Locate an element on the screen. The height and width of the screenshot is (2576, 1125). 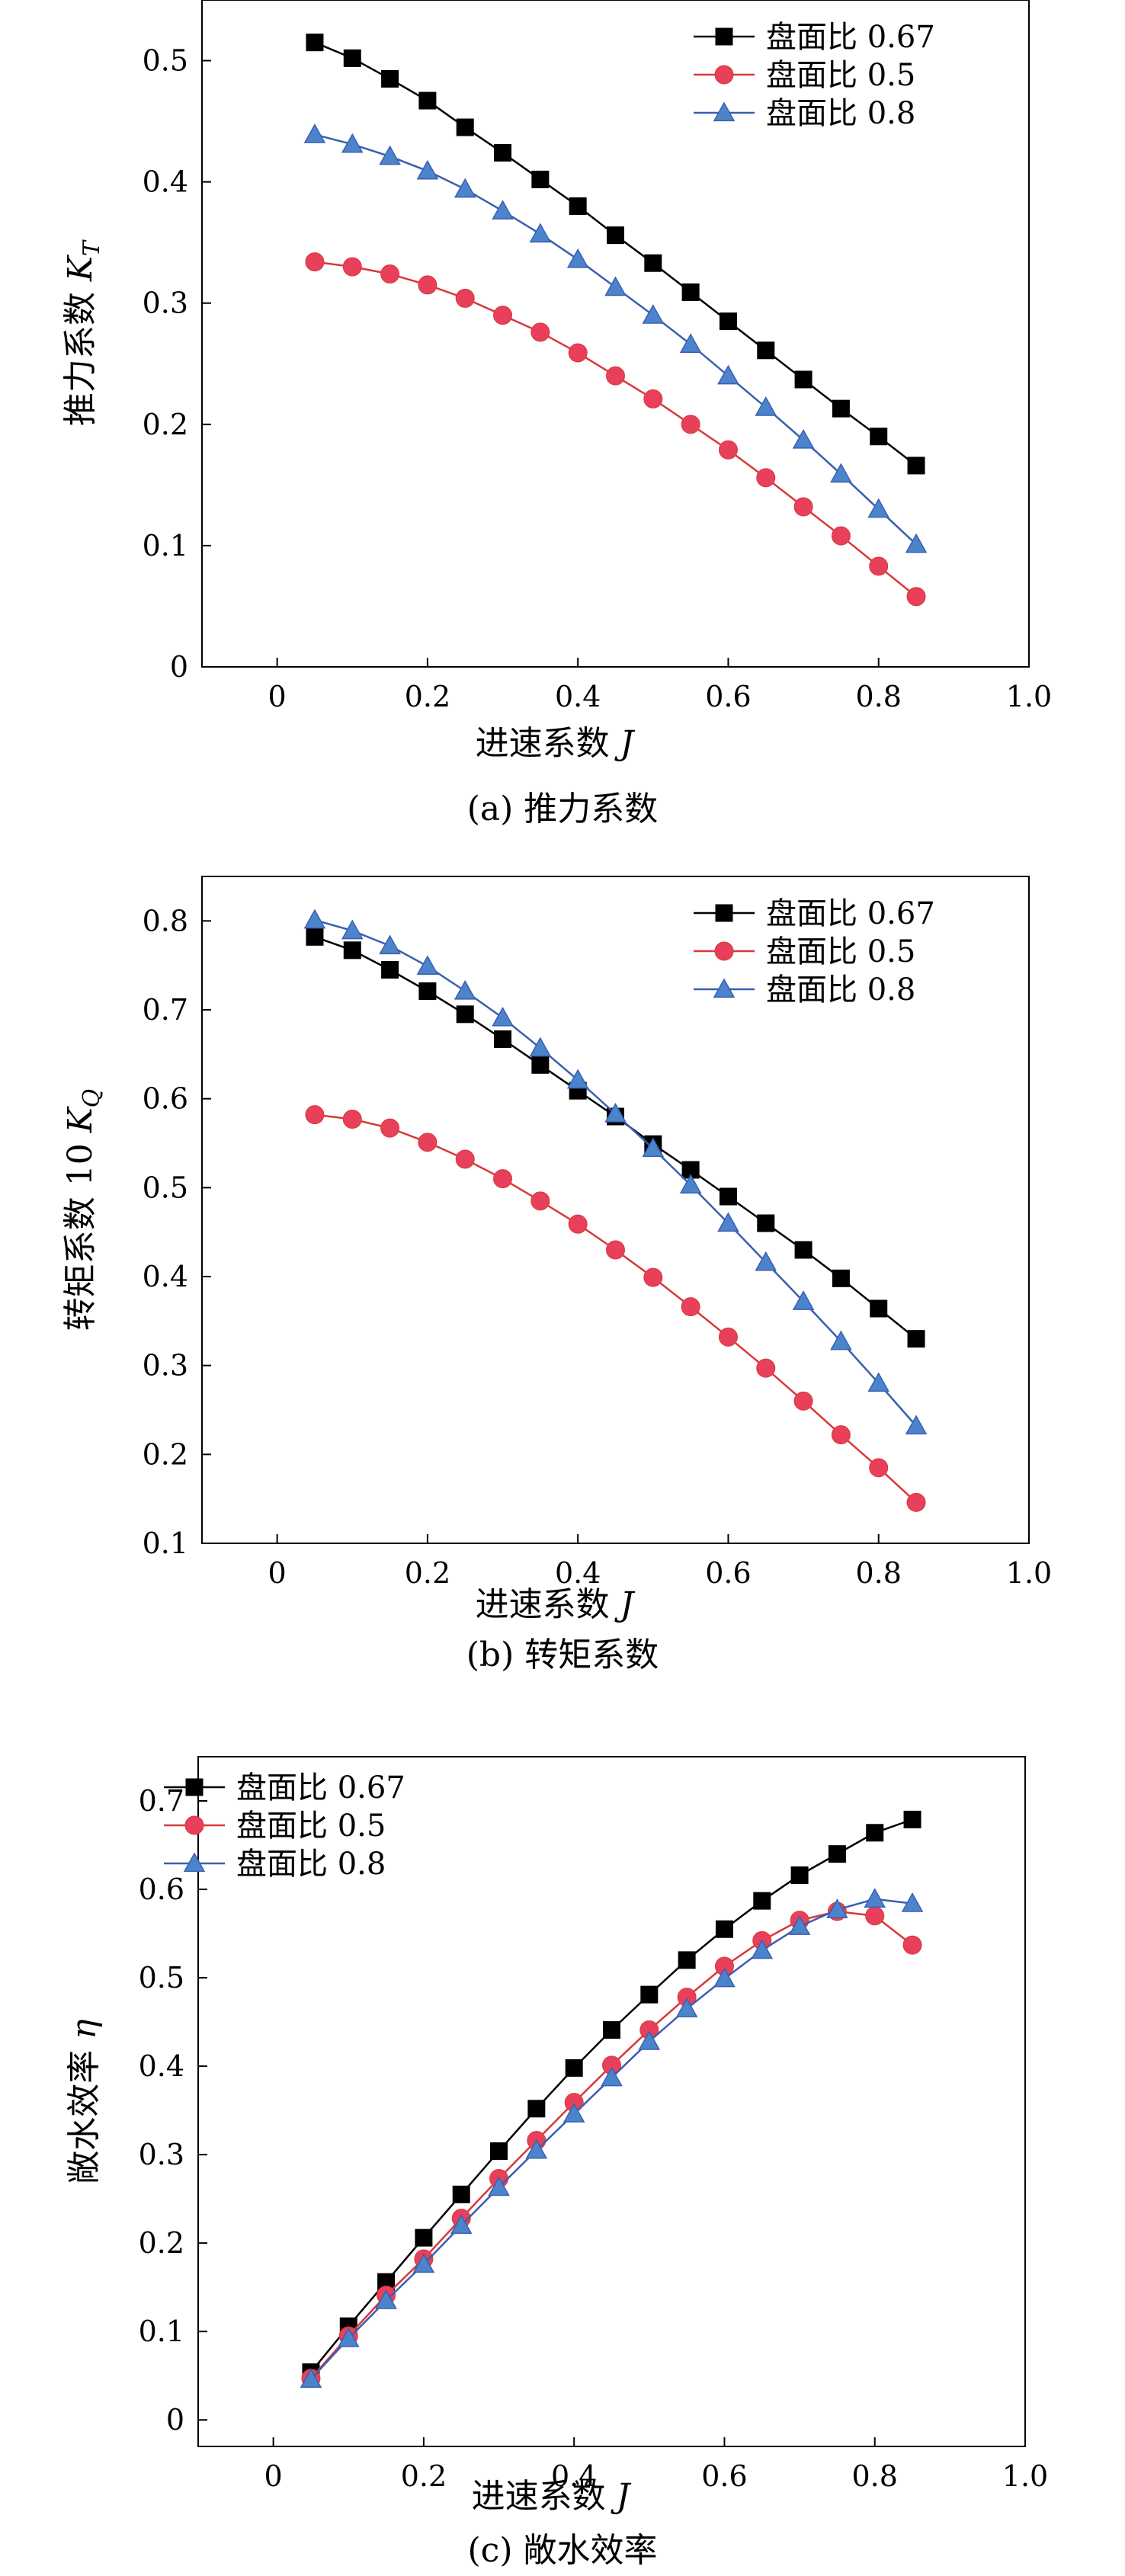
legend-label-1: 盘面比 0.5 is located at coordinates (841, 75).